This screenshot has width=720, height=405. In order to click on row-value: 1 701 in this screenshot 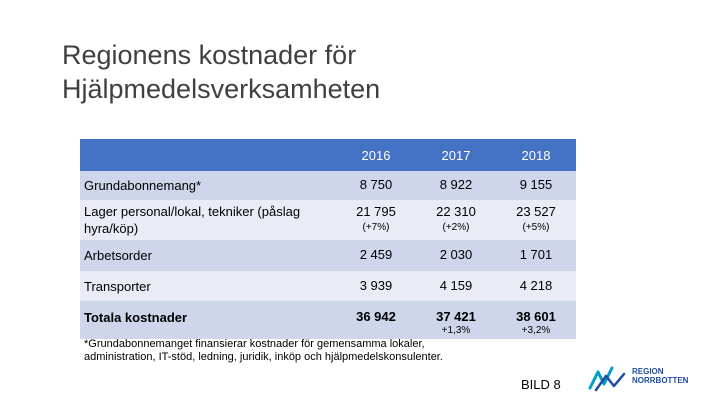, I will do `click(536, 254)`.